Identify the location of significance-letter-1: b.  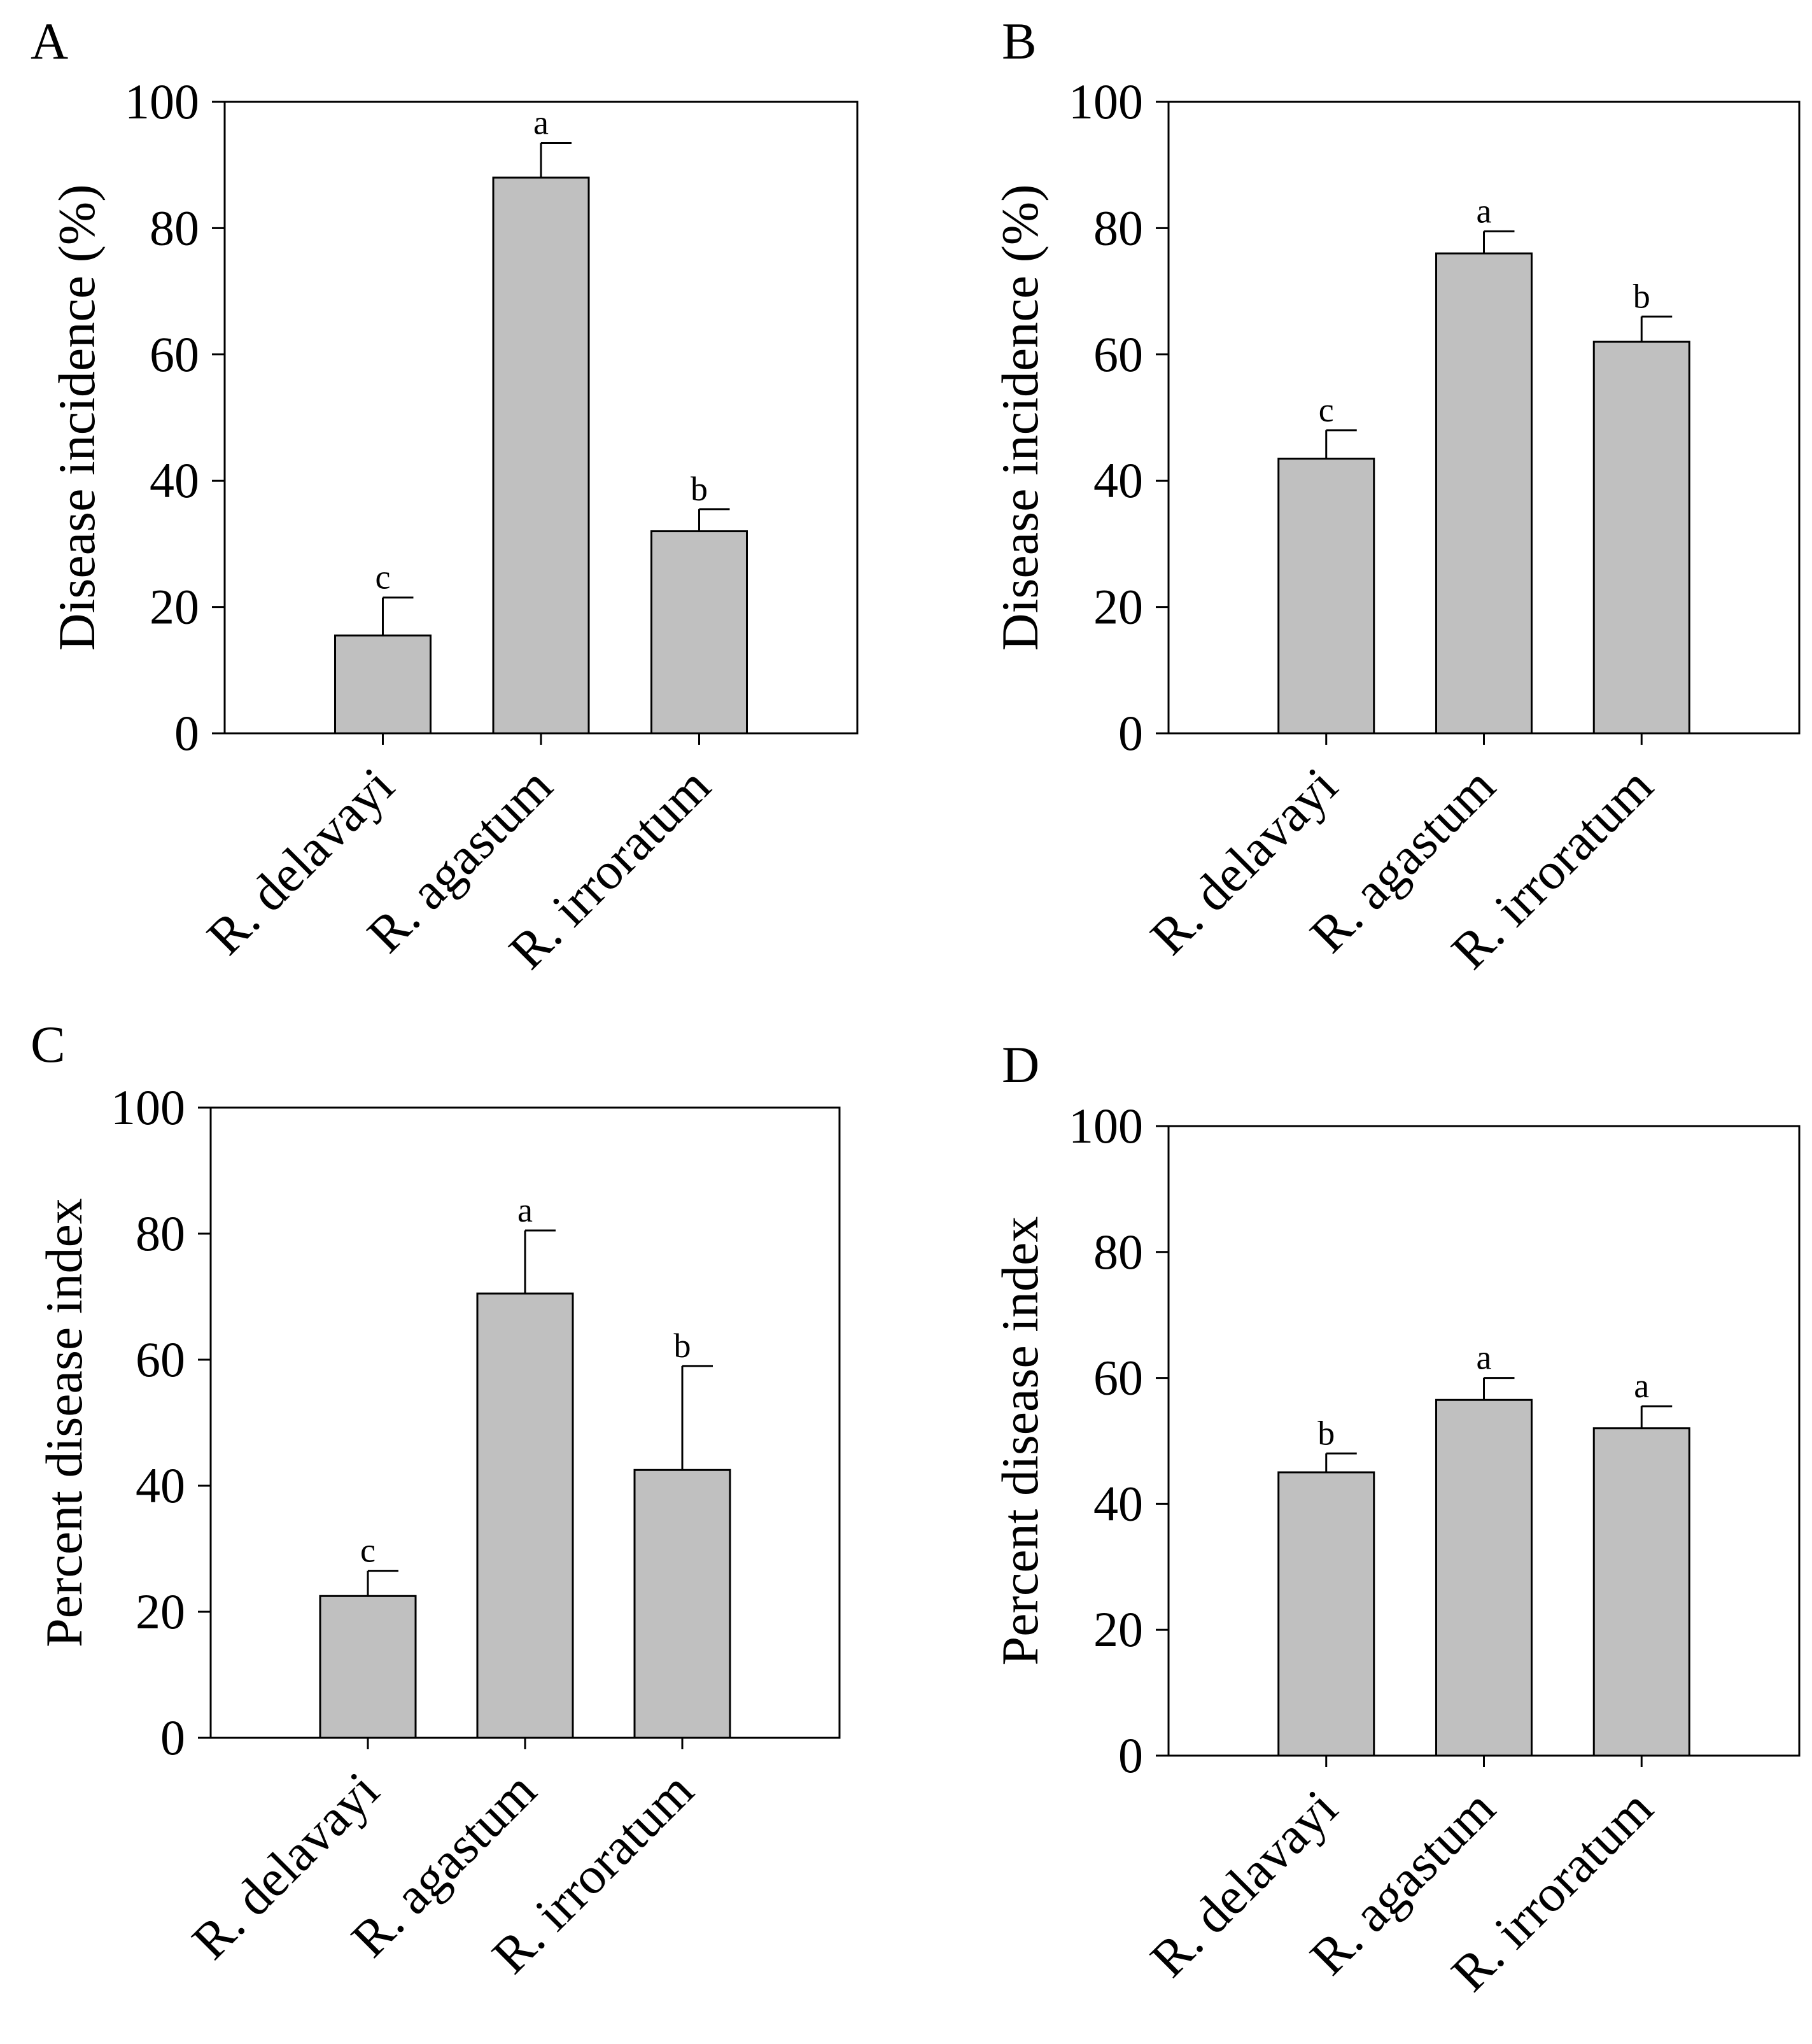
(1326, 1433).